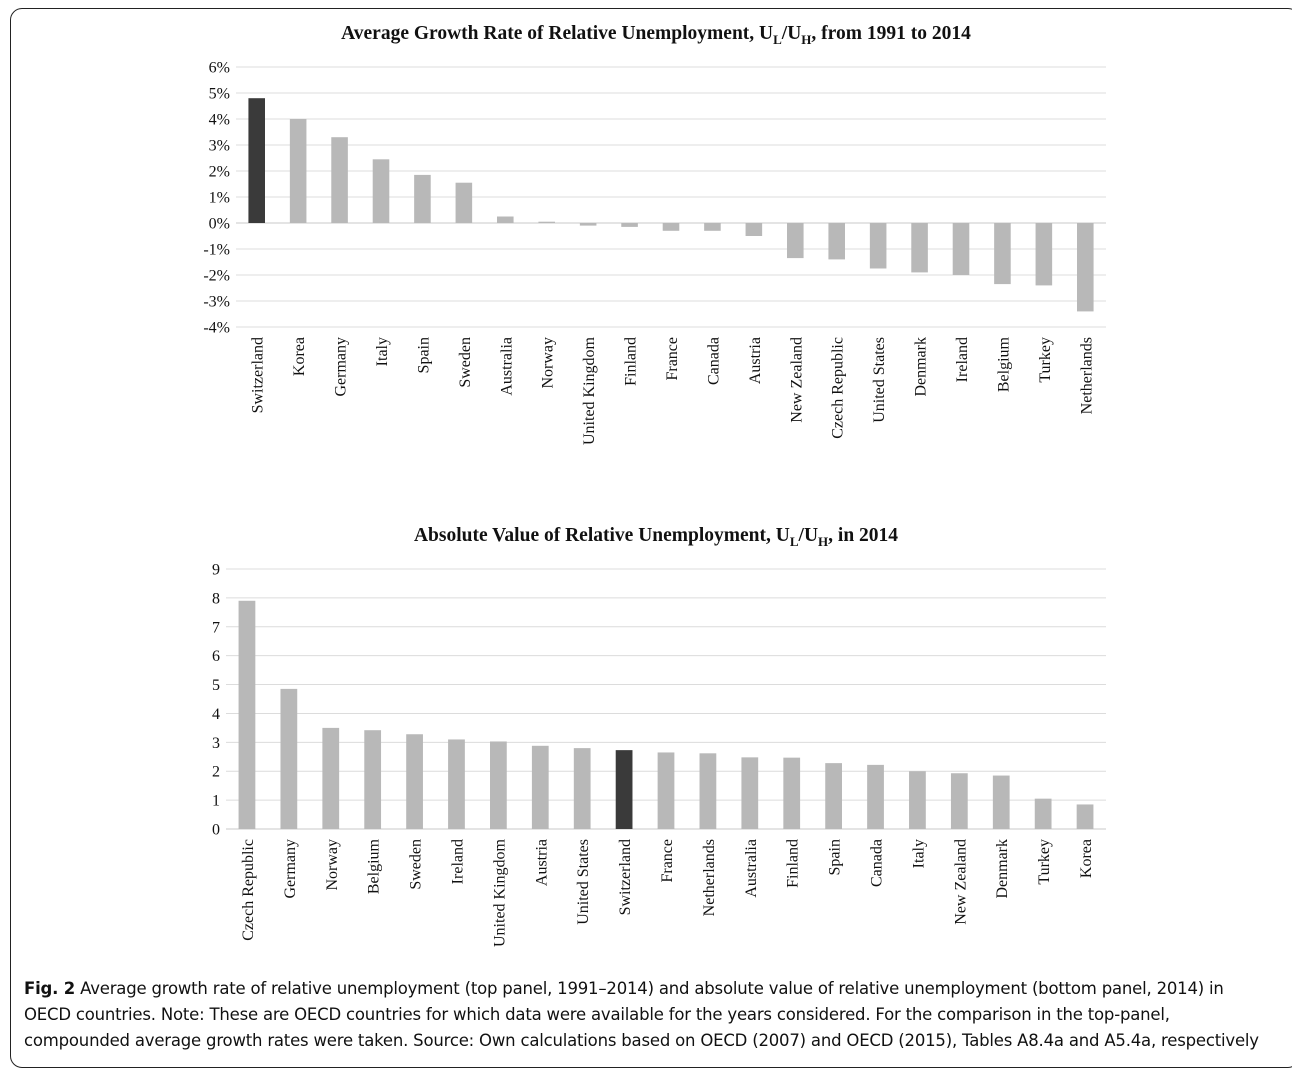  What do you see at coordinates (666, 790) in the screenshot?
I see `bar-france` at bounding box center [666, 790].